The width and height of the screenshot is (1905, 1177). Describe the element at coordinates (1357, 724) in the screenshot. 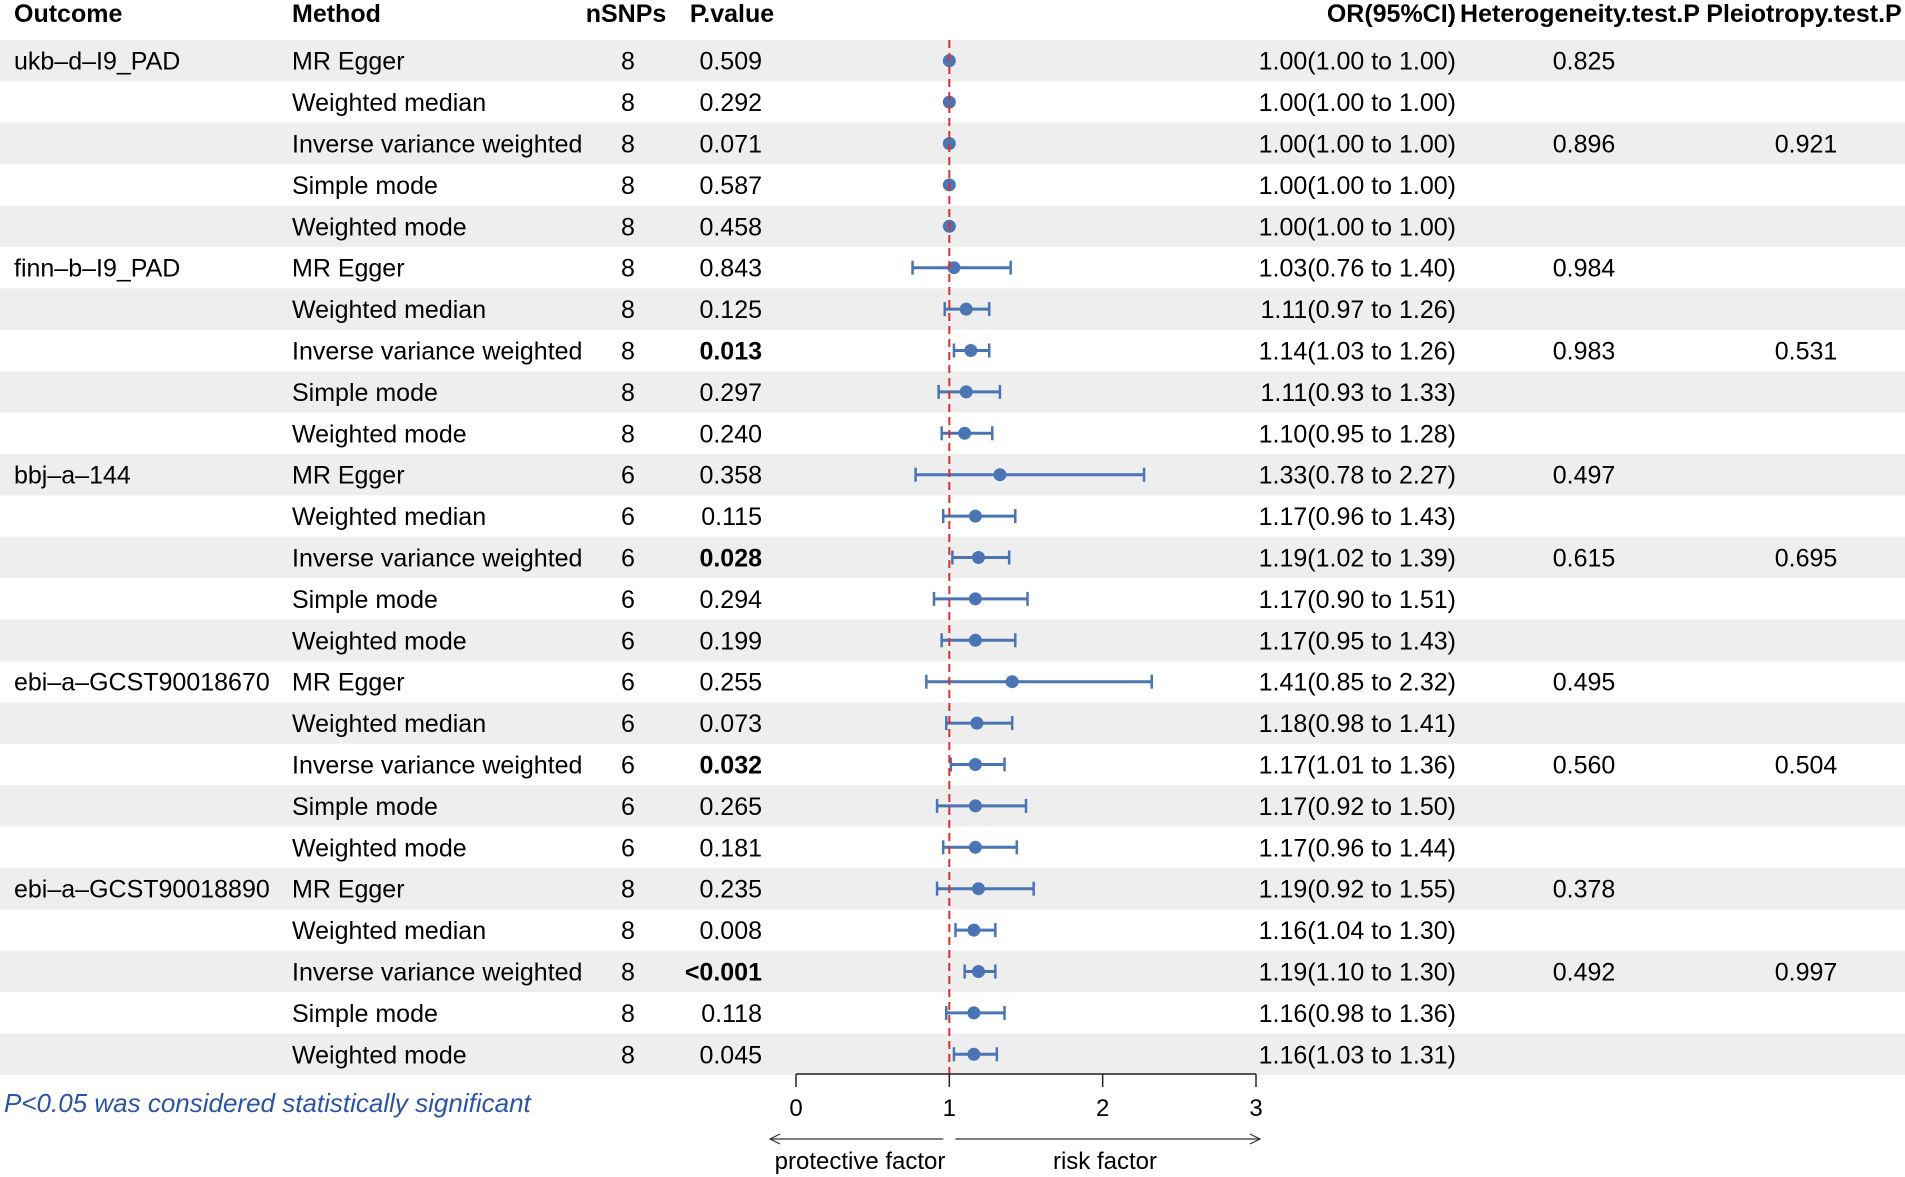

I see `cell-or: 1.18(0.98 to 1.41)` at that location.